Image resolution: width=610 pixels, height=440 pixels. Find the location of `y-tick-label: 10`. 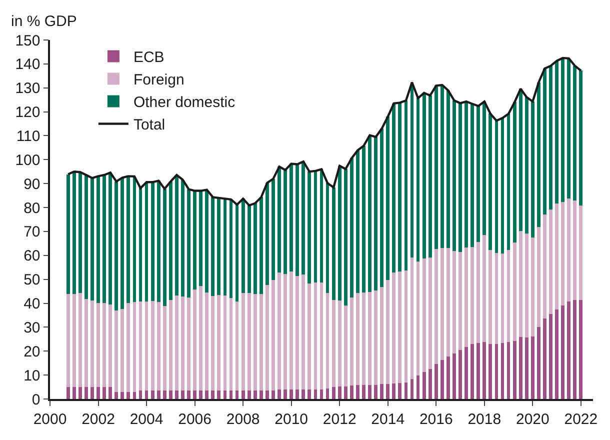

y-tick-label: 10 is located at coordinates (32, 375).